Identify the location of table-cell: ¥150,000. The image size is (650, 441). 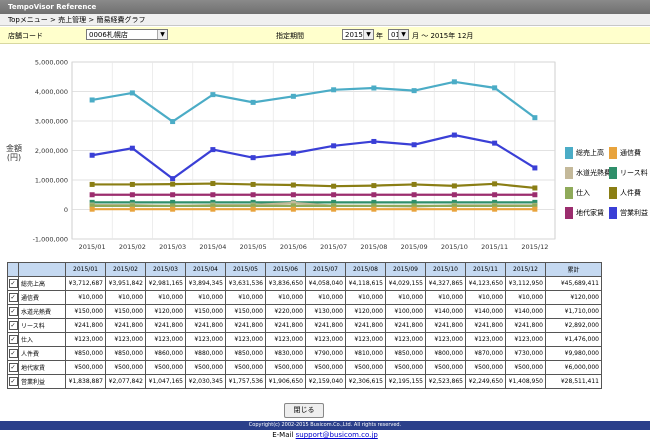
(205, 311).